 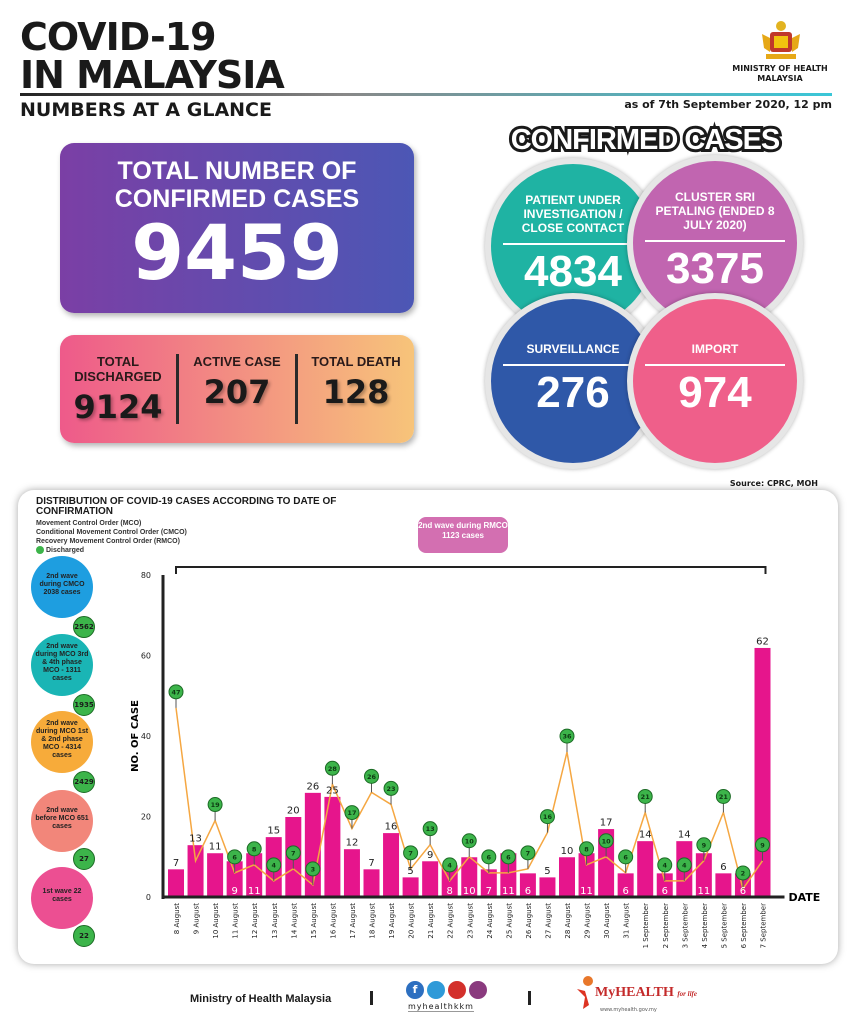 I want to click on wave-first-discharged: 22, so click(x=84, y=936).